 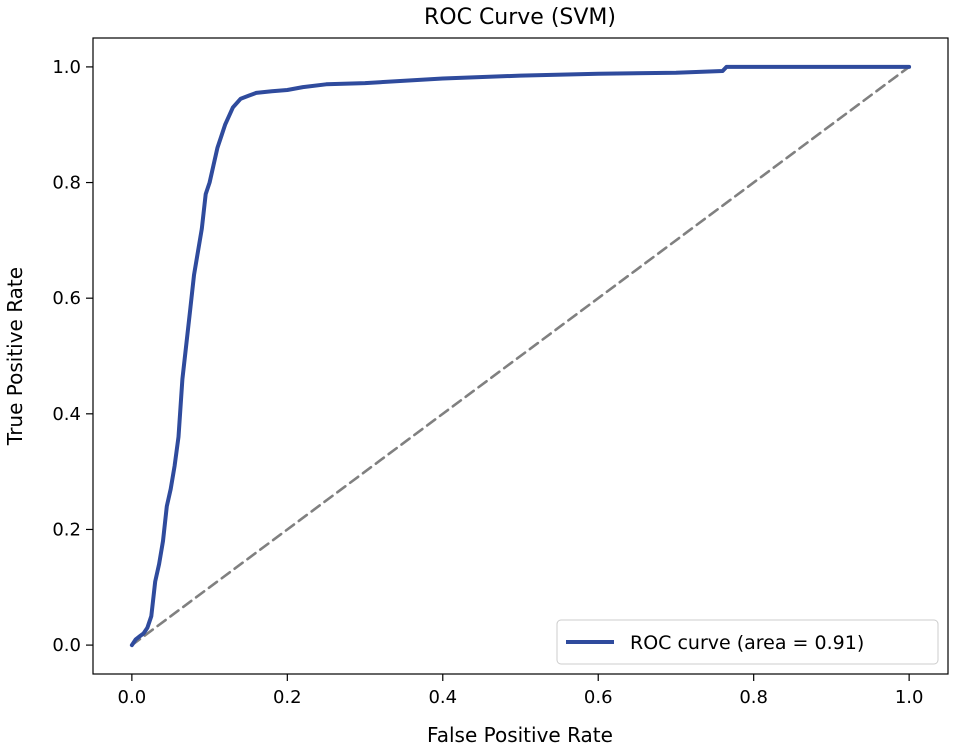 I want to click on x-tick-label: 0.2, so click(x=287, y=697).